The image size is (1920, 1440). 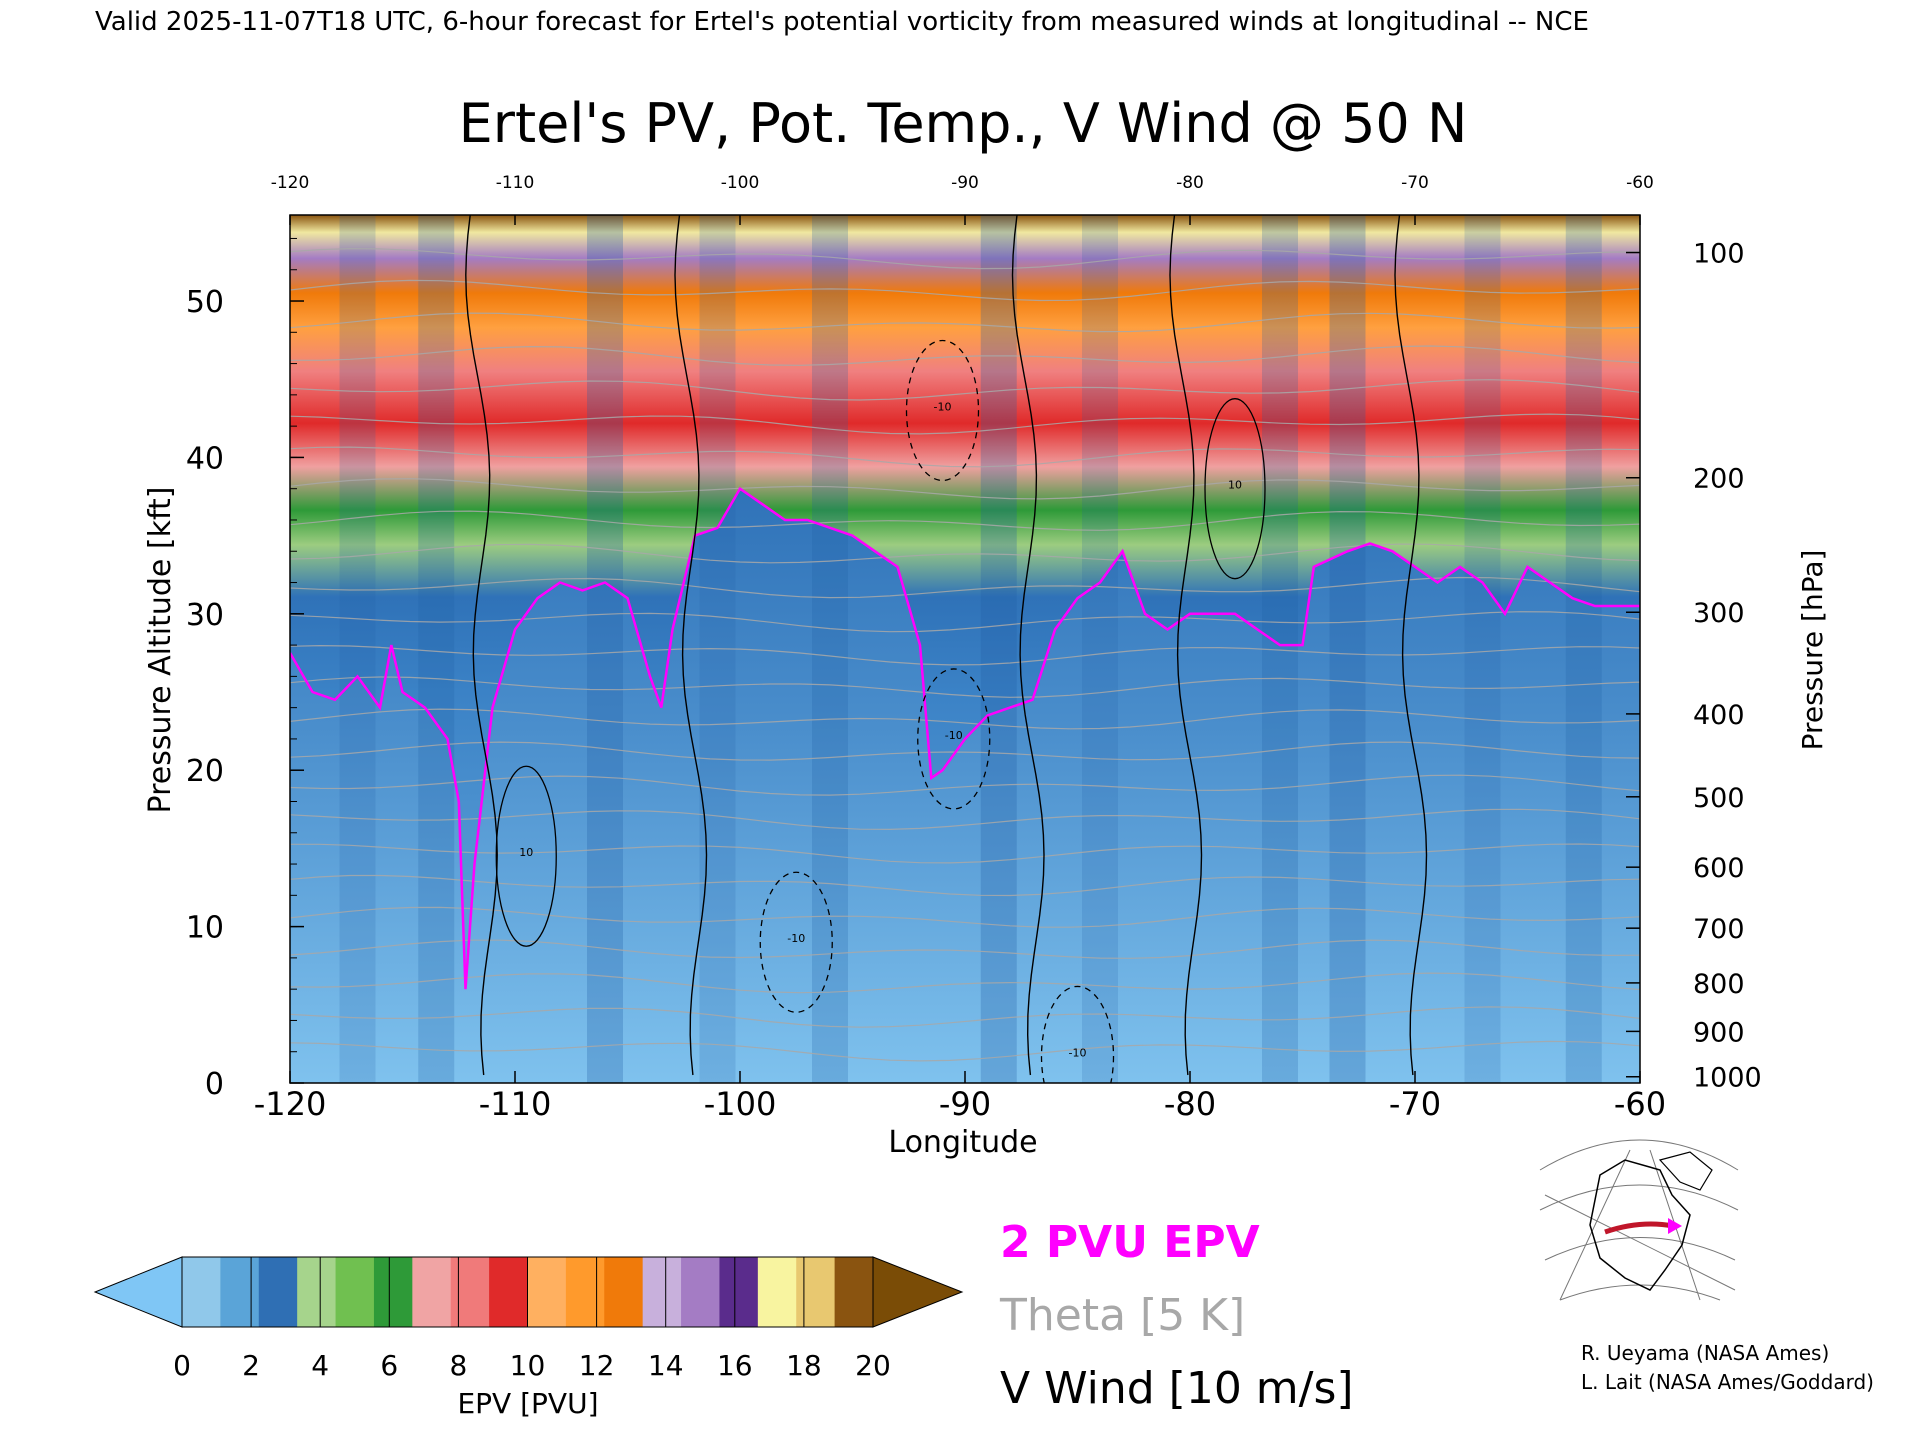 I want to click on v-wind-contour-label: 10, so click(x=1235, y=485).